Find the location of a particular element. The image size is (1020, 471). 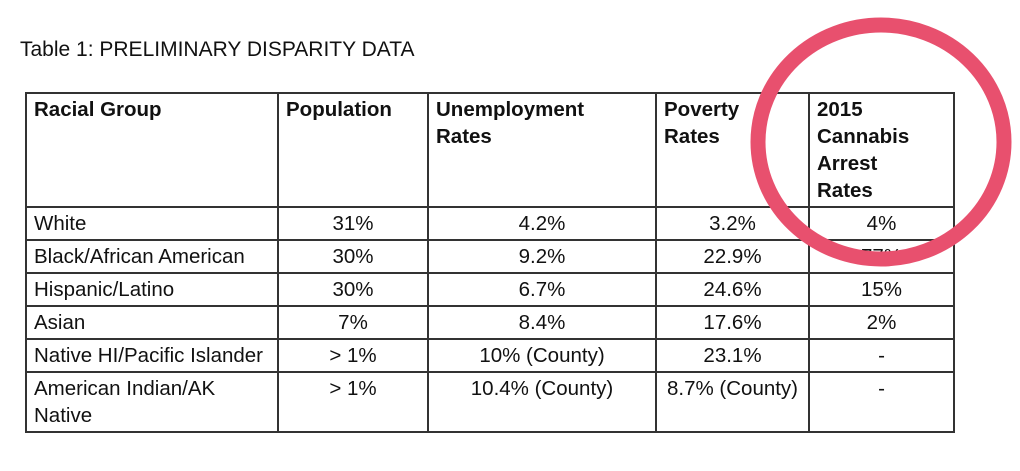

table-row: Hispanic/Latino 30% 6.7% 24.6% 15% is located at coordinates (490, 289).